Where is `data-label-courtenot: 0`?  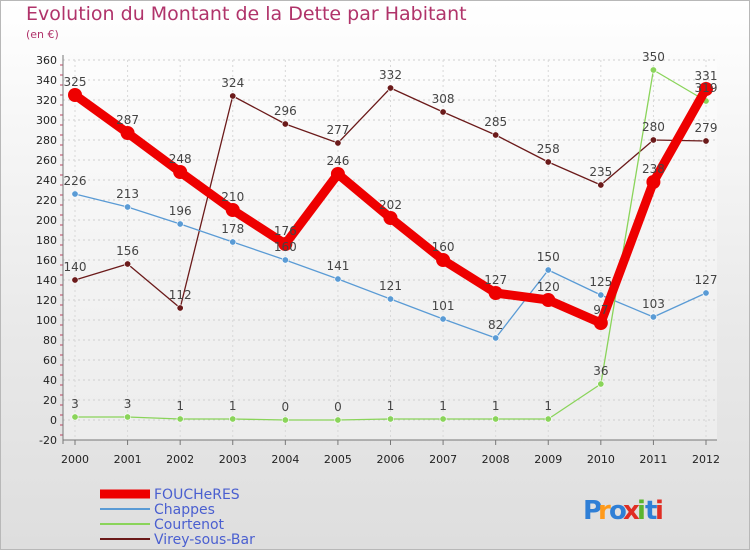
data-label-courtenot: 0 is located at coordinates (286, 407).